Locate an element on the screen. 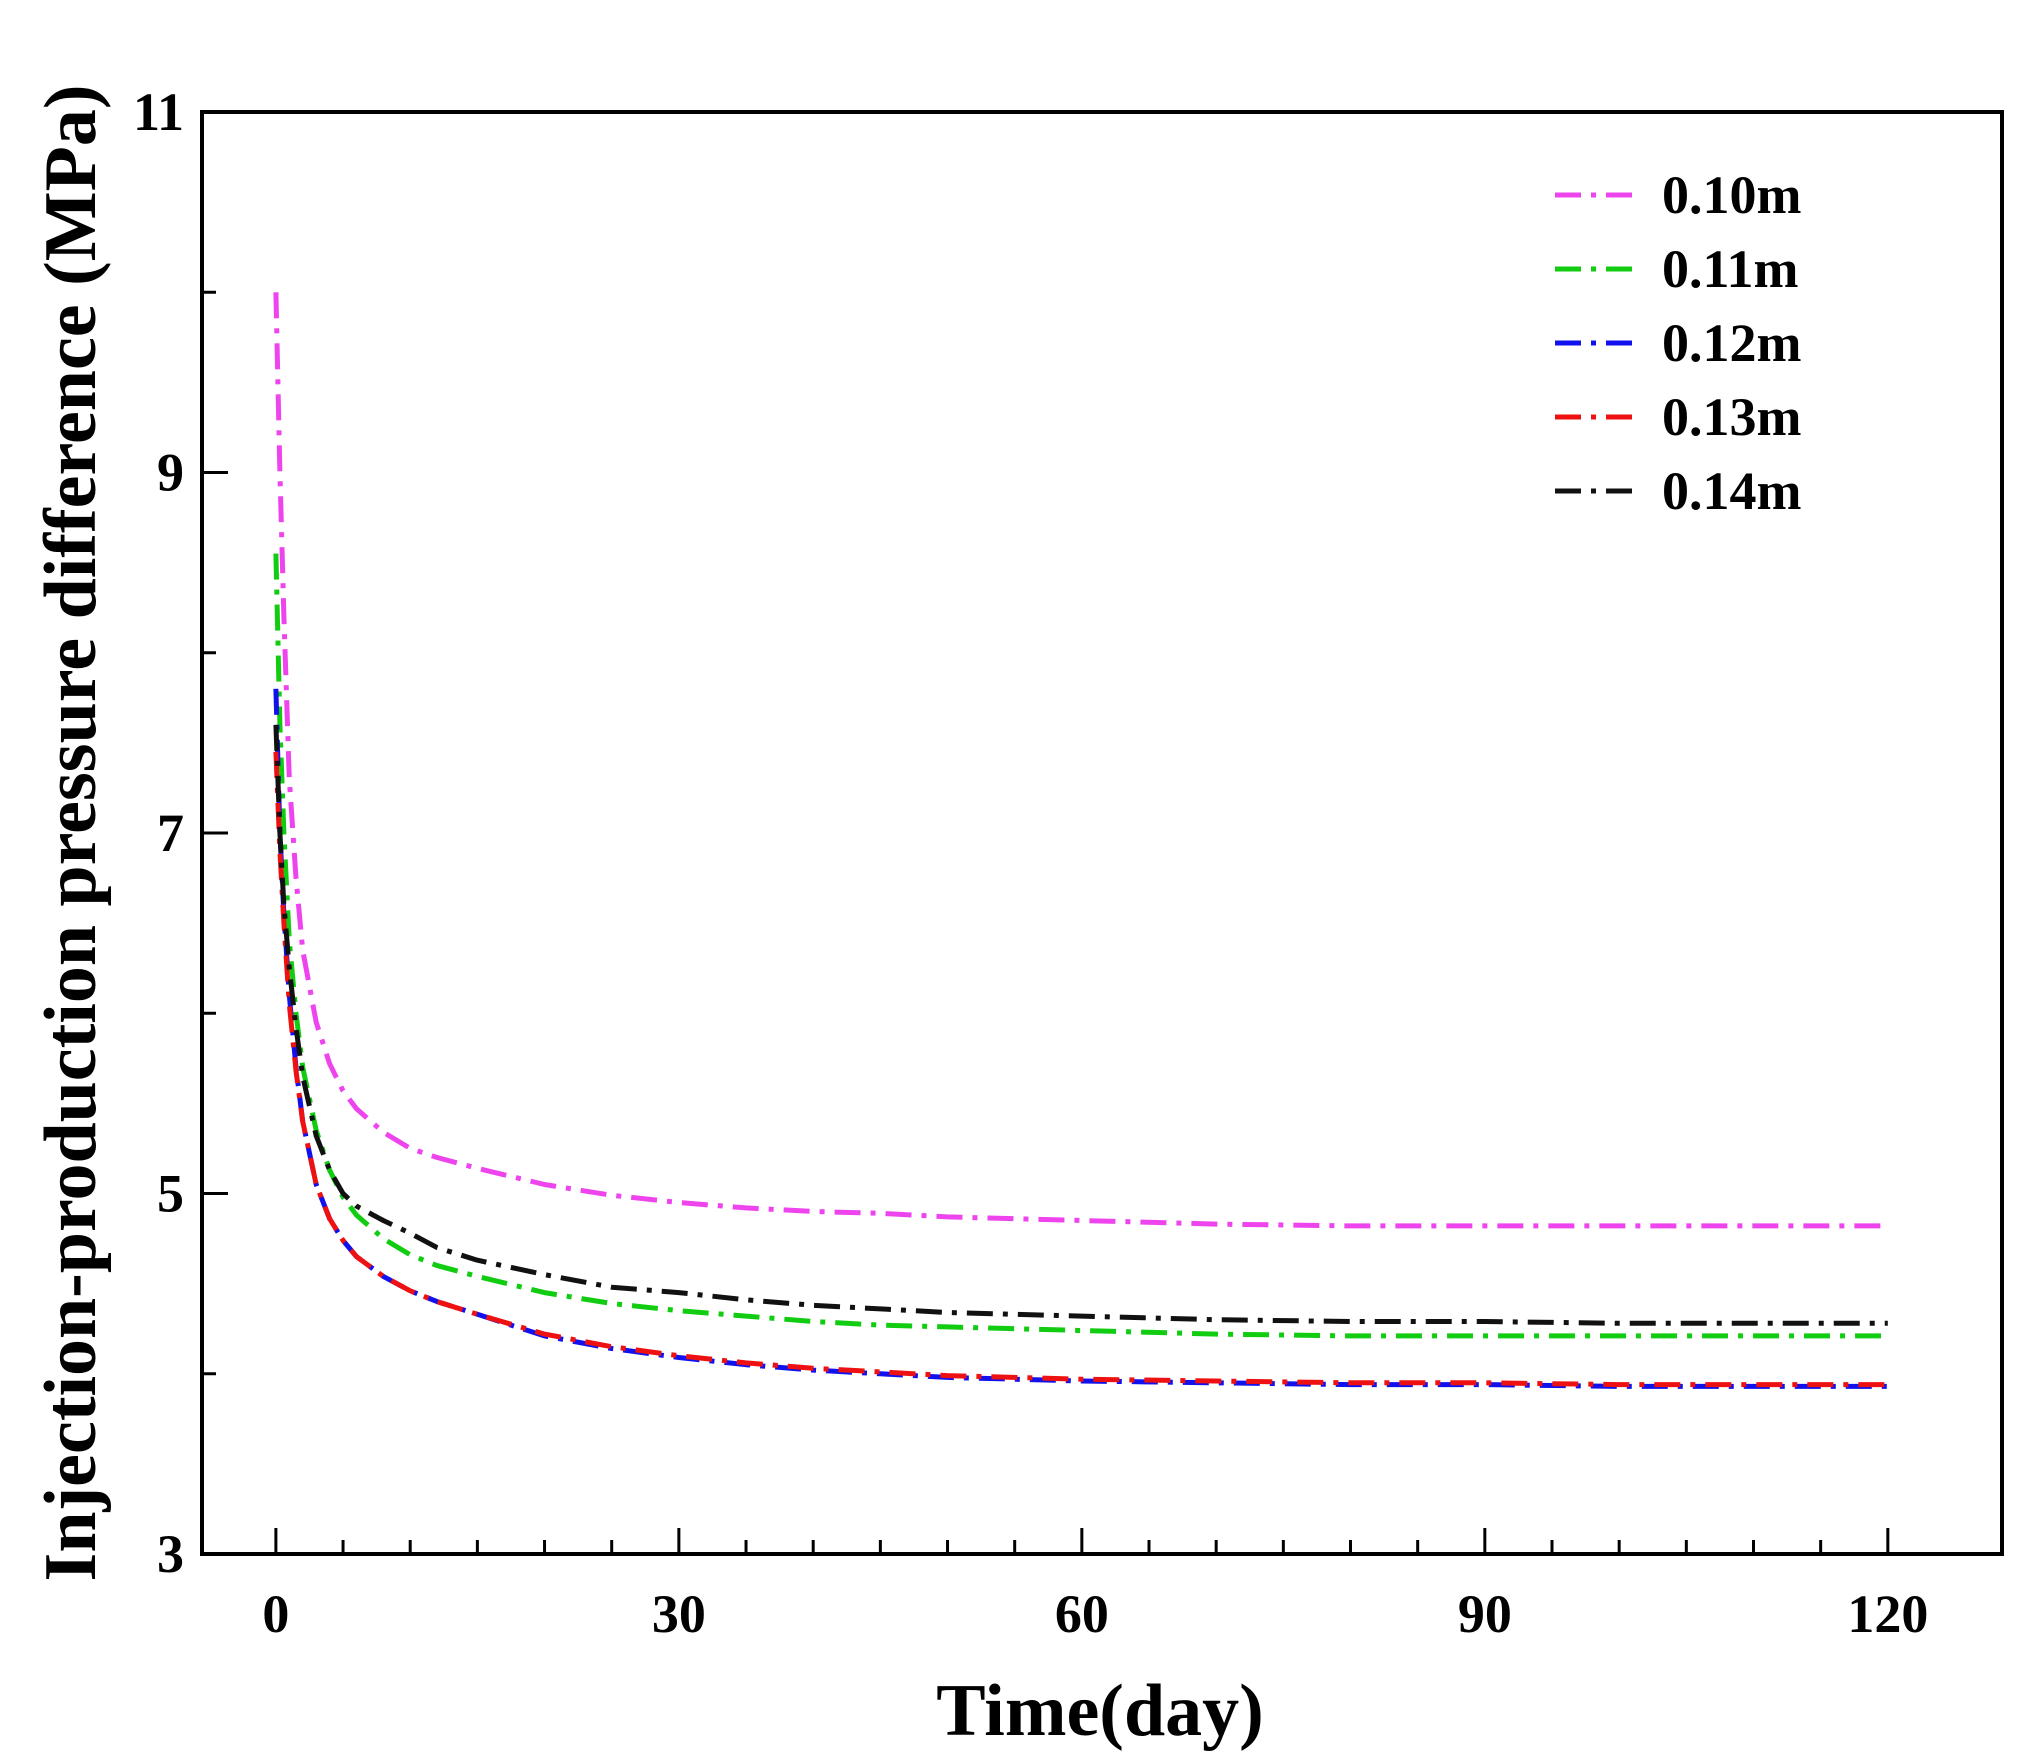  x-tick-label: 90 is located at coordinates (1485, 1614).